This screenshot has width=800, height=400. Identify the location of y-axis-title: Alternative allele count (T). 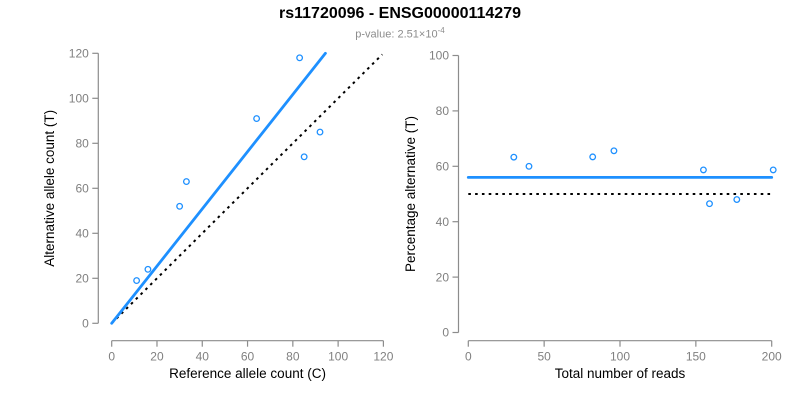
(49, 188).